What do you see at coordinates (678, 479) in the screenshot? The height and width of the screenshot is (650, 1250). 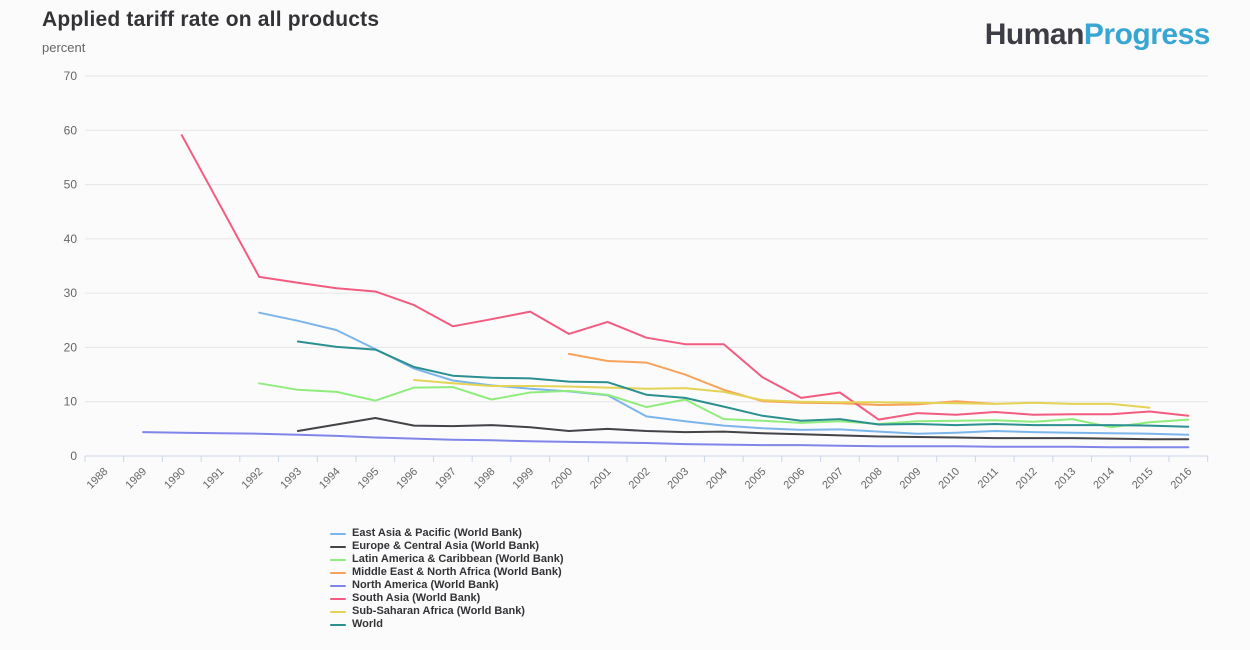 I see `x-axis-label: 2003` at bounding box center [678, 479].